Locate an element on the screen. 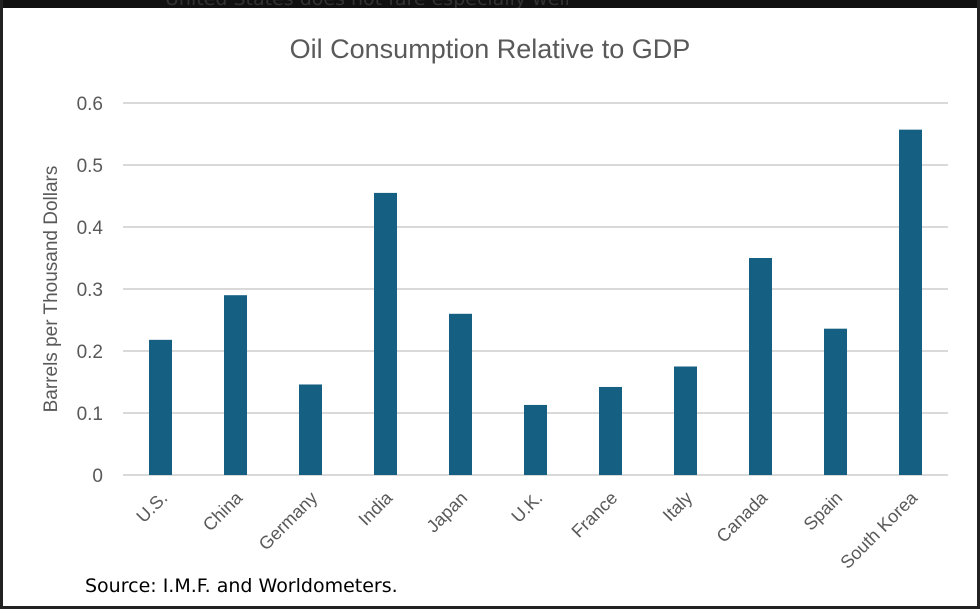 This screenshot has width=980, height=614. x-tick-label: Germany is located at coordinates (288, 521).